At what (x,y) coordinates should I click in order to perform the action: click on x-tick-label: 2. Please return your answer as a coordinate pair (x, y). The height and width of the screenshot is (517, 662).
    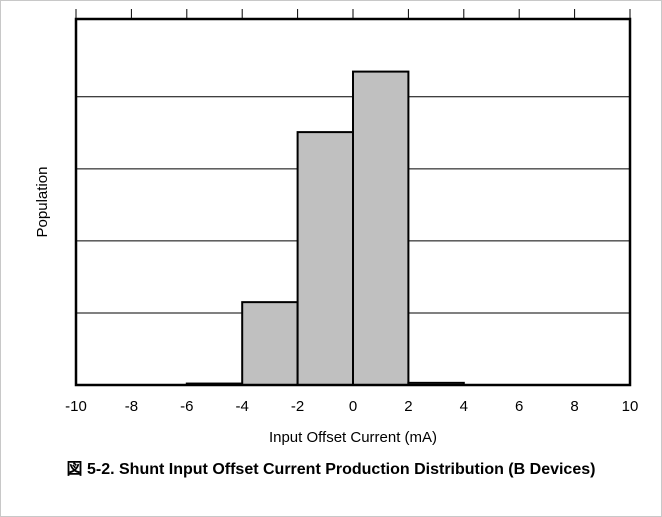
    Looking at the image, I should click on (408, 406).